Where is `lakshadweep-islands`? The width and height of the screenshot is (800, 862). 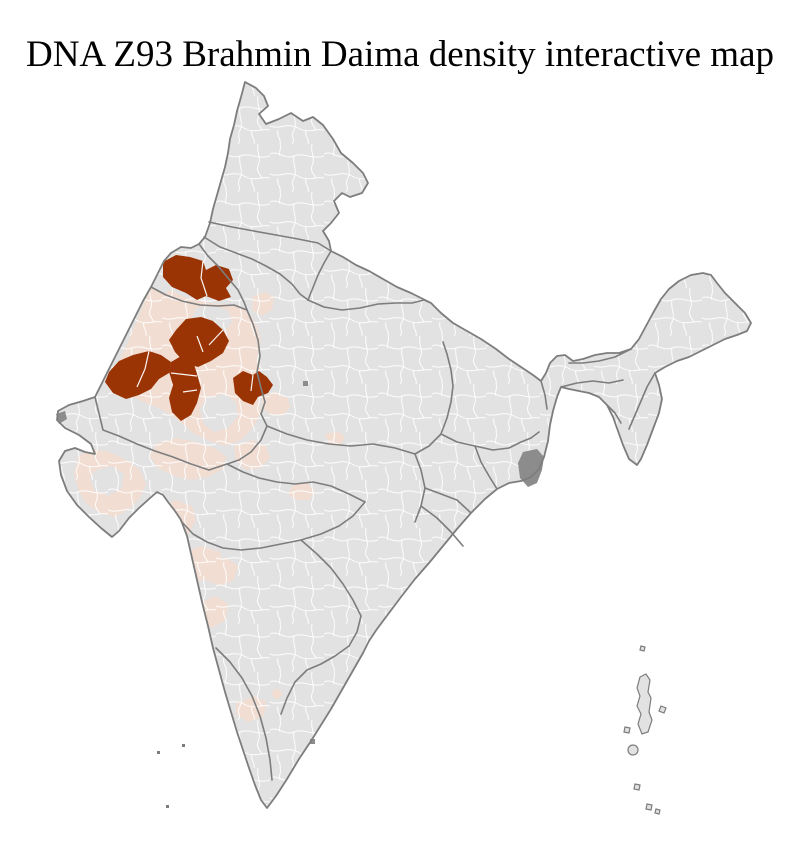
lakshadweep-islands is located at coordinates (171, 776).